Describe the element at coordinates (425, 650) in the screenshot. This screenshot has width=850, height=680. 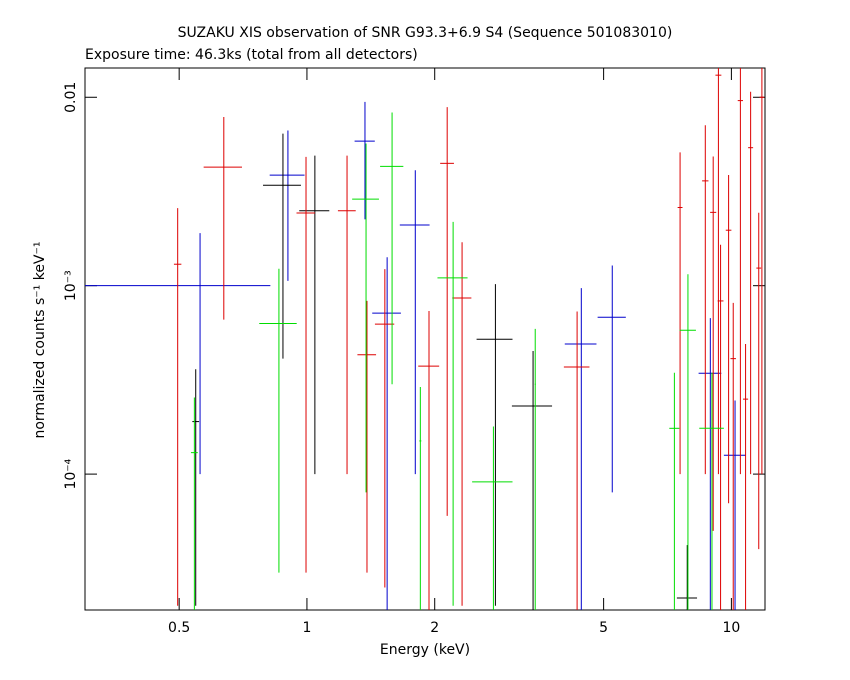
I see `x-axis-label: Energy (keV)` at that location.